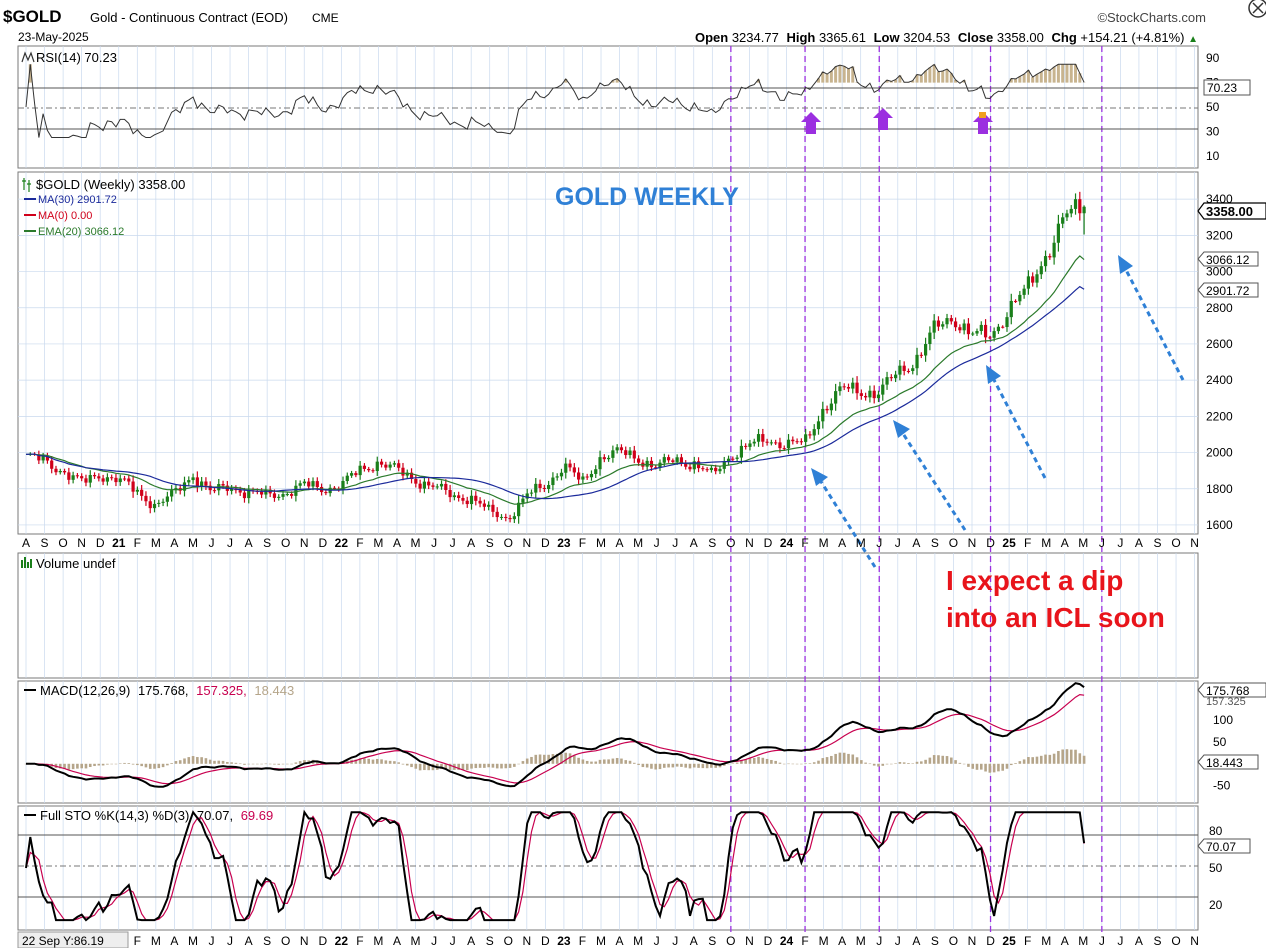  What do you see at coordinates (953, 941) in the screenshot?
I see `x-tick-label-bottom: O` at bounding box center [953, 941].